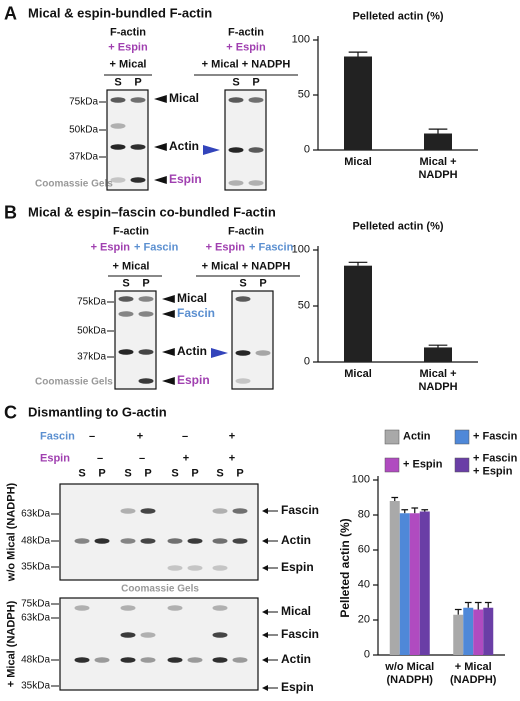 This screenshot has width=520, height=701. I want to click on condition: + Mical + NADPH, so click(246, 266).